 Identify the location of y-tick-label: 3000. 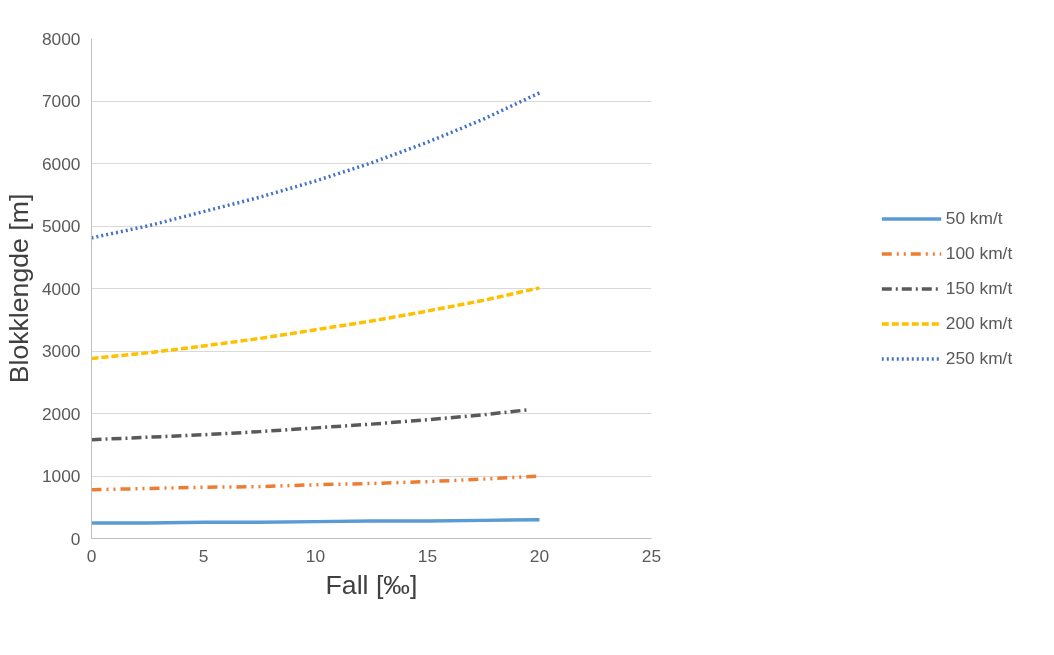
(61, 351).